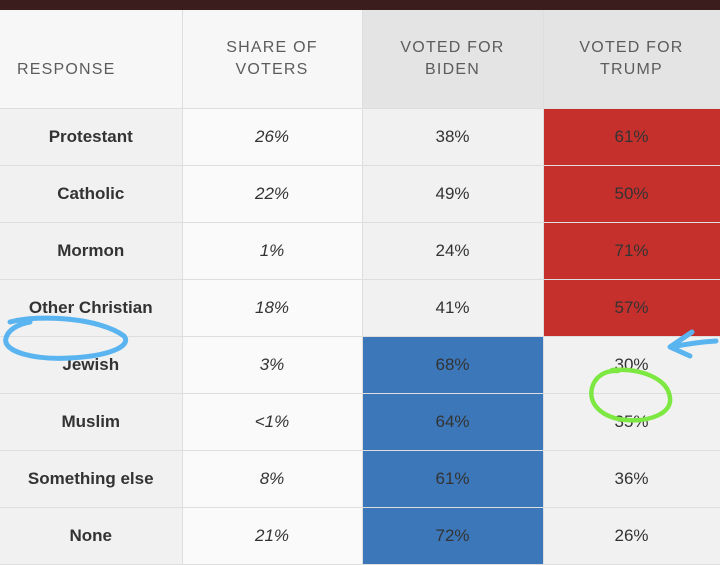 The height and width of the screenshot is (565, 720). What do you see at coordinates (91, 251) in the screenshot?
I see `response-cell: Mormon` at bounding box center [91, 251].